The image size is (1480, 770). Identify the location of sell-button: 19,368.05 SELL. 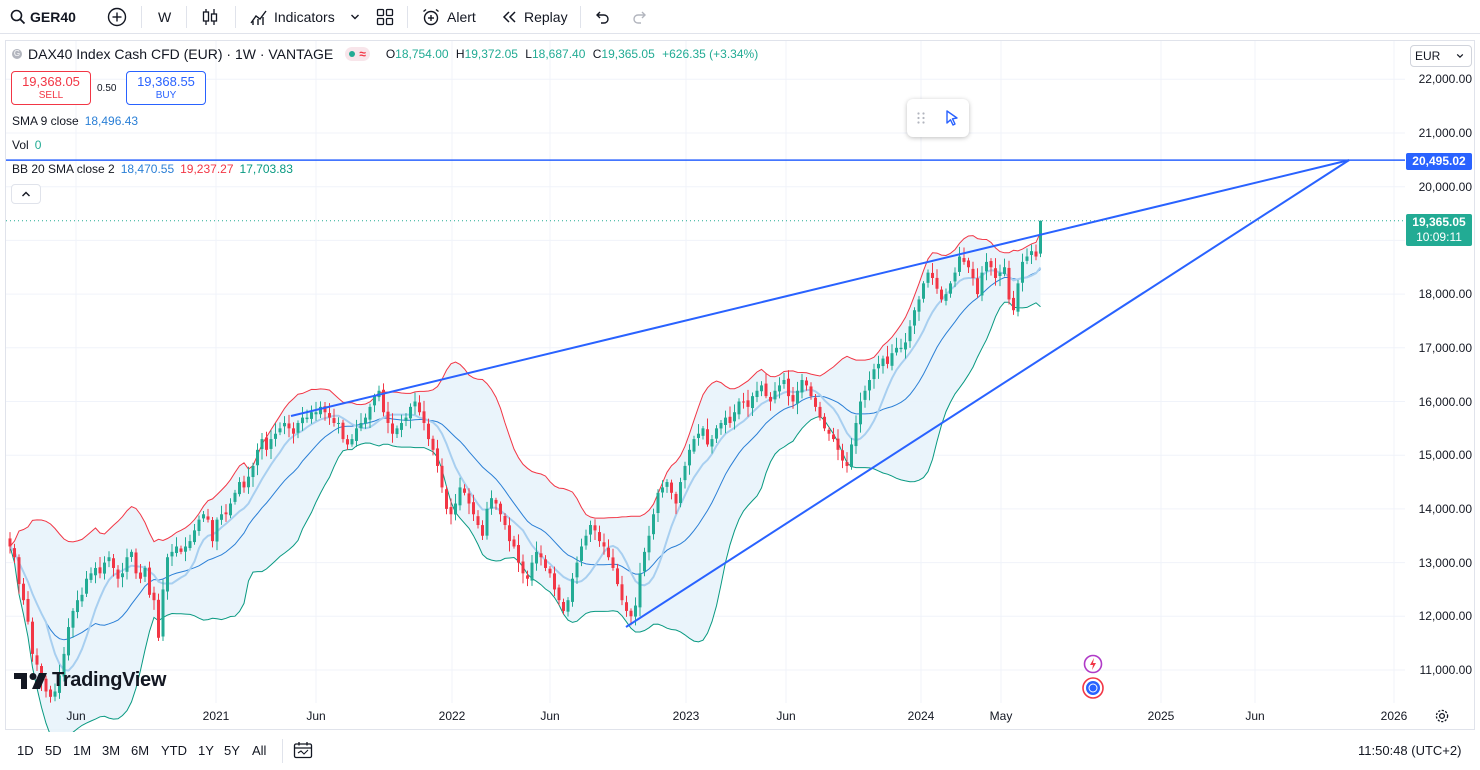
(51, 88).